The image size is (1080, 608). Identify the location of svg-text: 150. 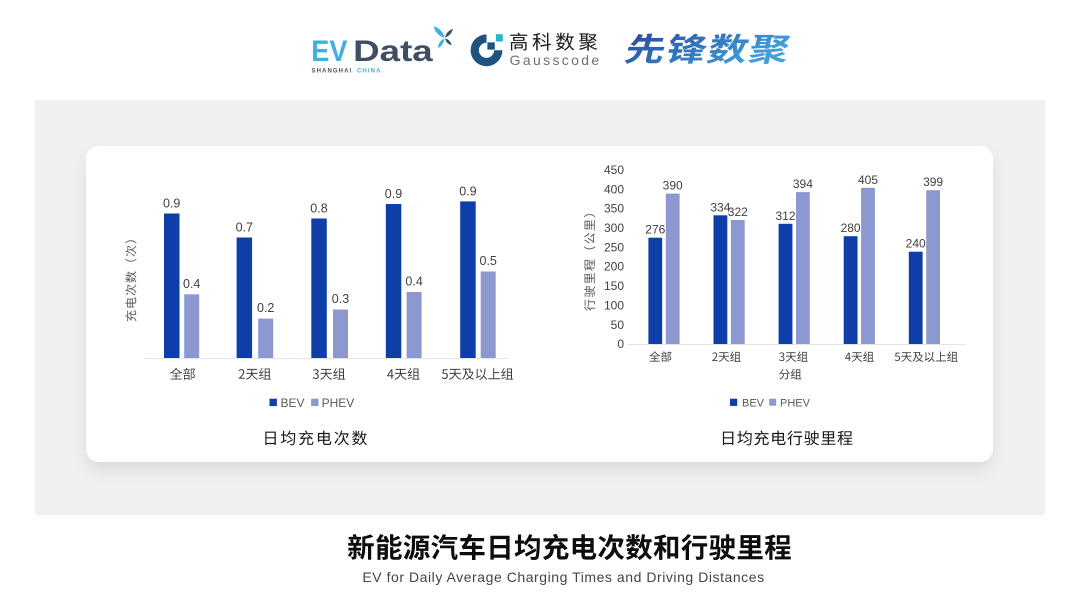
(614, 286).